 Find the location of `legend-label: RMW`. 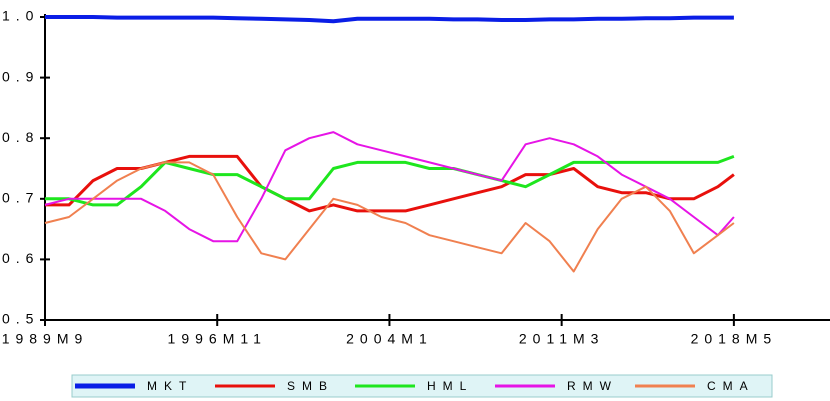

legend-label: RMW is located at coordinates (592, 386).